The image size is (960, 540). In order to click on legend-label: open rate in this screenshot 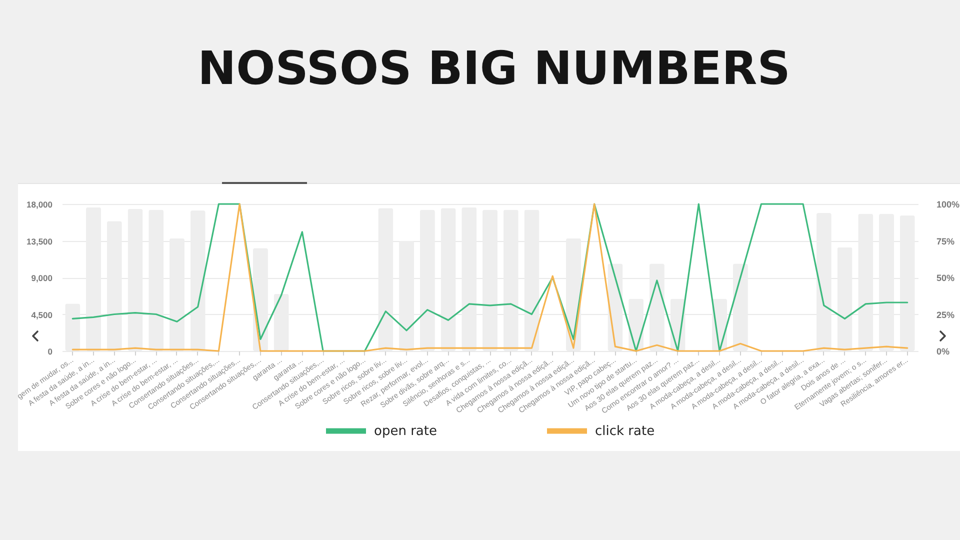, I will do `click(405, 431)`.